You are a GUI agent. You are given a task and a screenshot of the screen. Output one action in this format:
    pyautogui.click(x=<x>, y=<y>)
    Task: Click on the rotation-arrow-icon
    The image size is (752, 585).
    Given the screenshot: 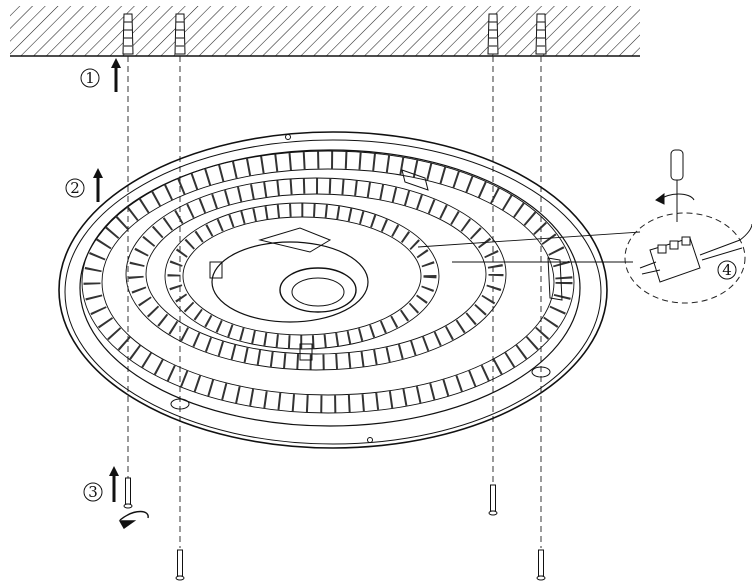 What is the action you would take?
    pyautogui.click(x=133, y=520)
    